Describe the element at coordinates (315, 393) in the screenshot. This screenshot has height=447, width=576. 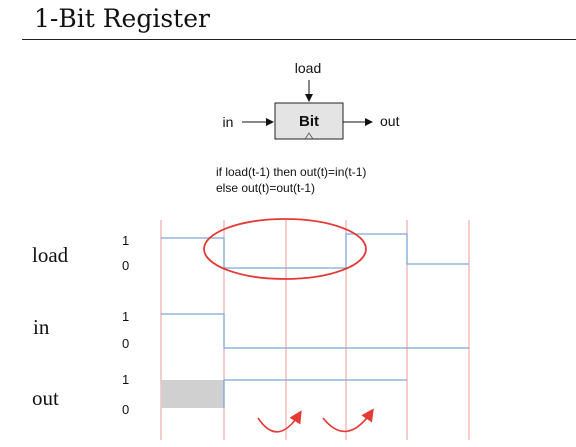
I see `out-waveform` at that location.